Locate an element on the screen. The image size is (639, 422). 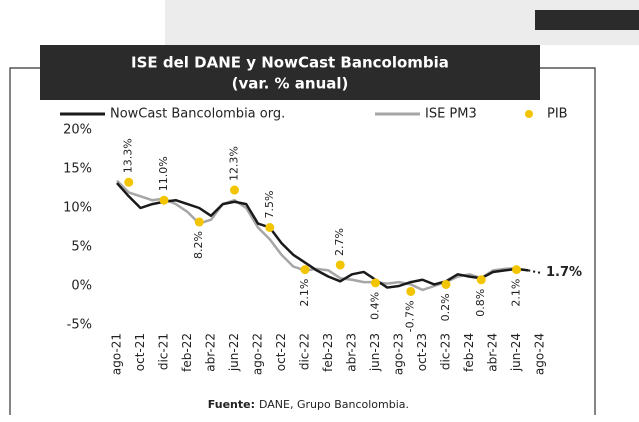
y-tick-label: 20% is located at coordinates (77, 130).